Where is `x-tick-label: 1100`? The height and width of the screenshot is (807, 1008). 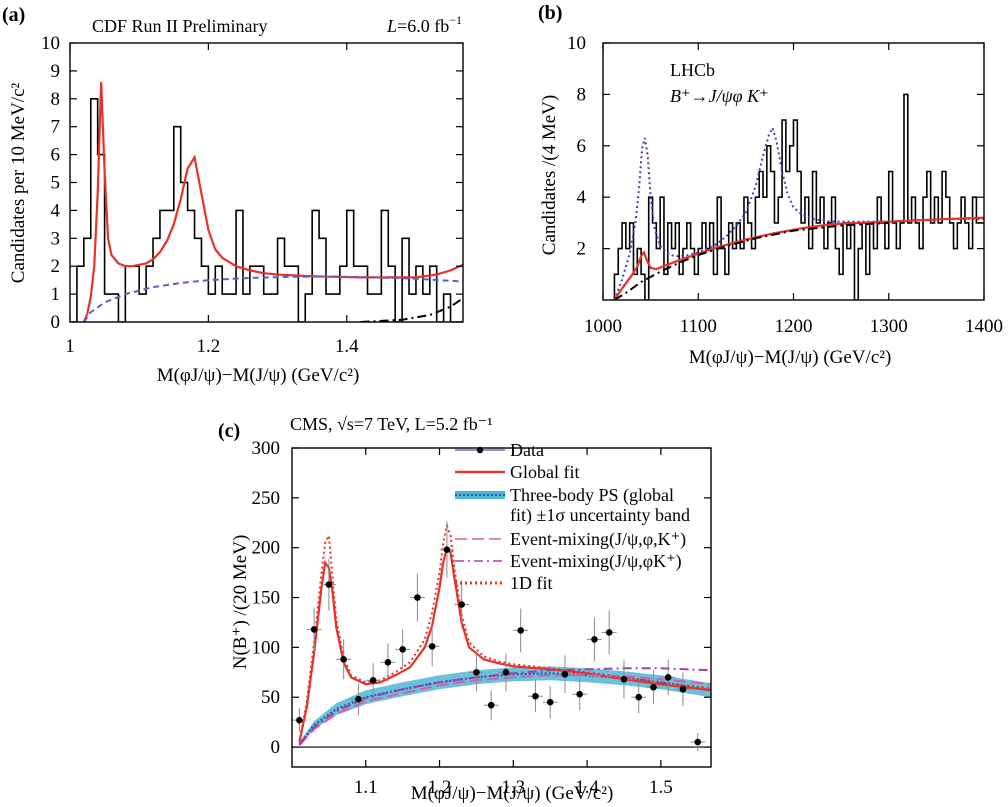
x-tick-label: 1100 is located at coordinates (698, 326).